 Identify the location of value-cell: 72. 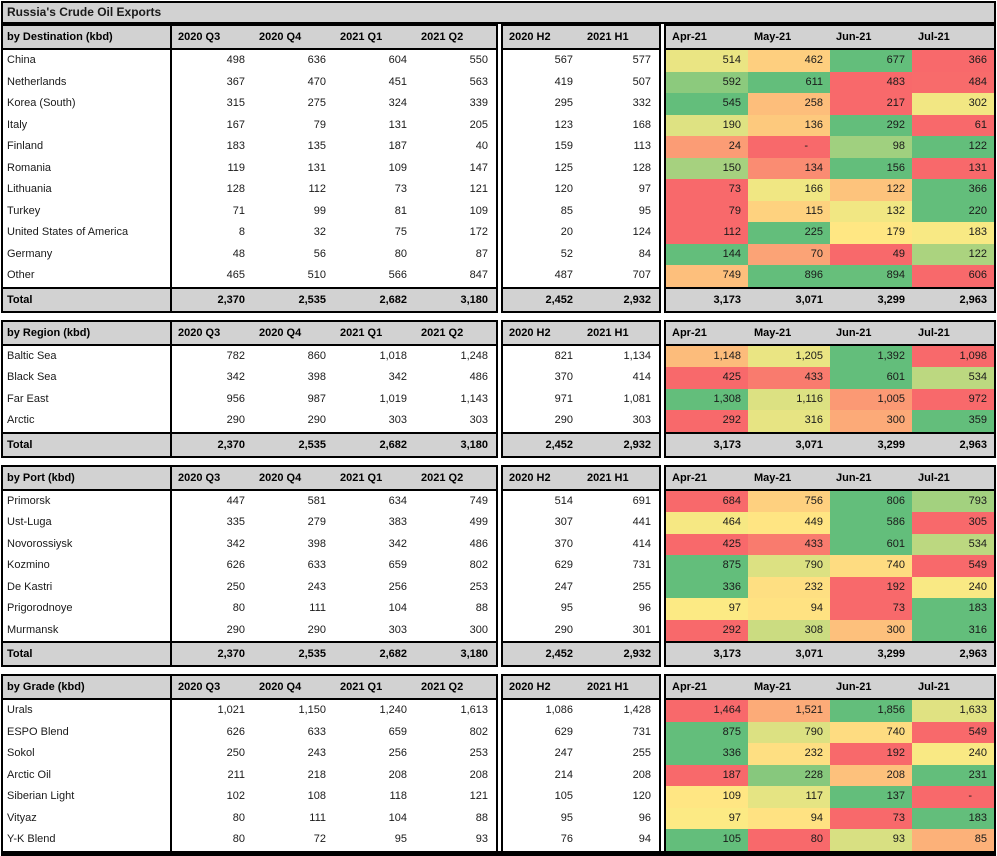
(319, 839).